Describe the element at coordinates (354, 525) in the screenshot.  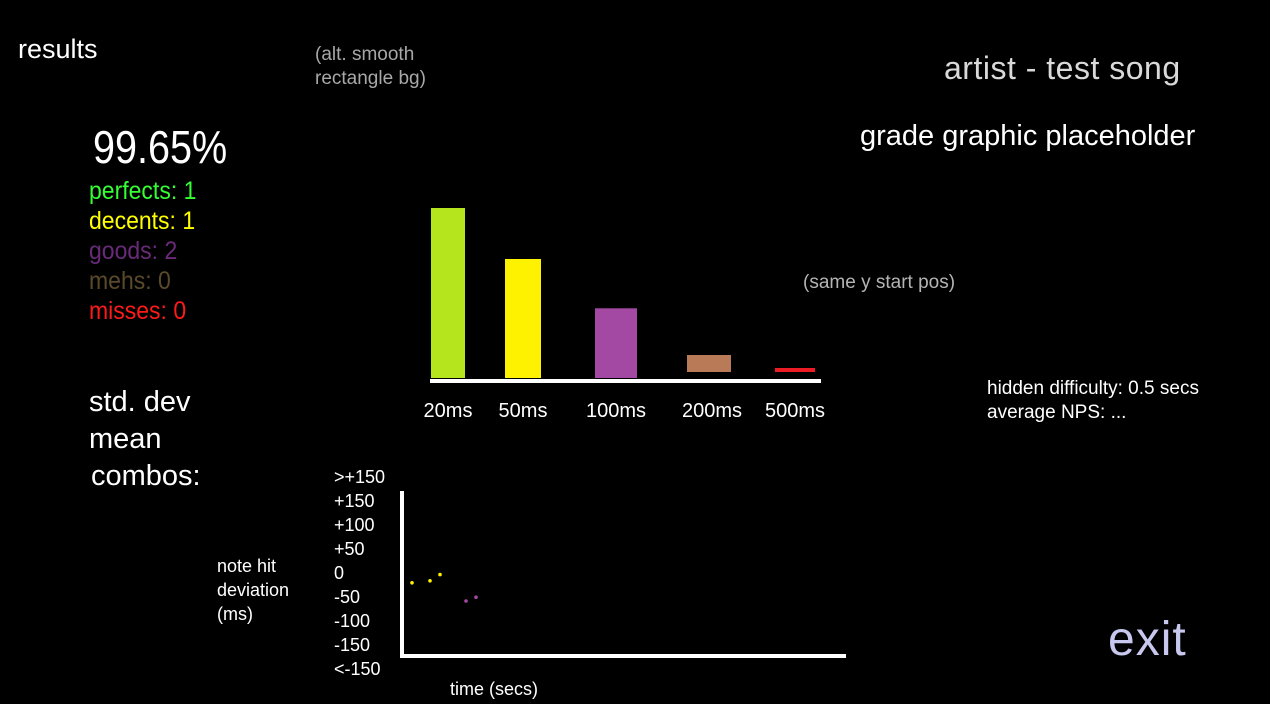
I see `scatter-ytick-2: +100` at that location.